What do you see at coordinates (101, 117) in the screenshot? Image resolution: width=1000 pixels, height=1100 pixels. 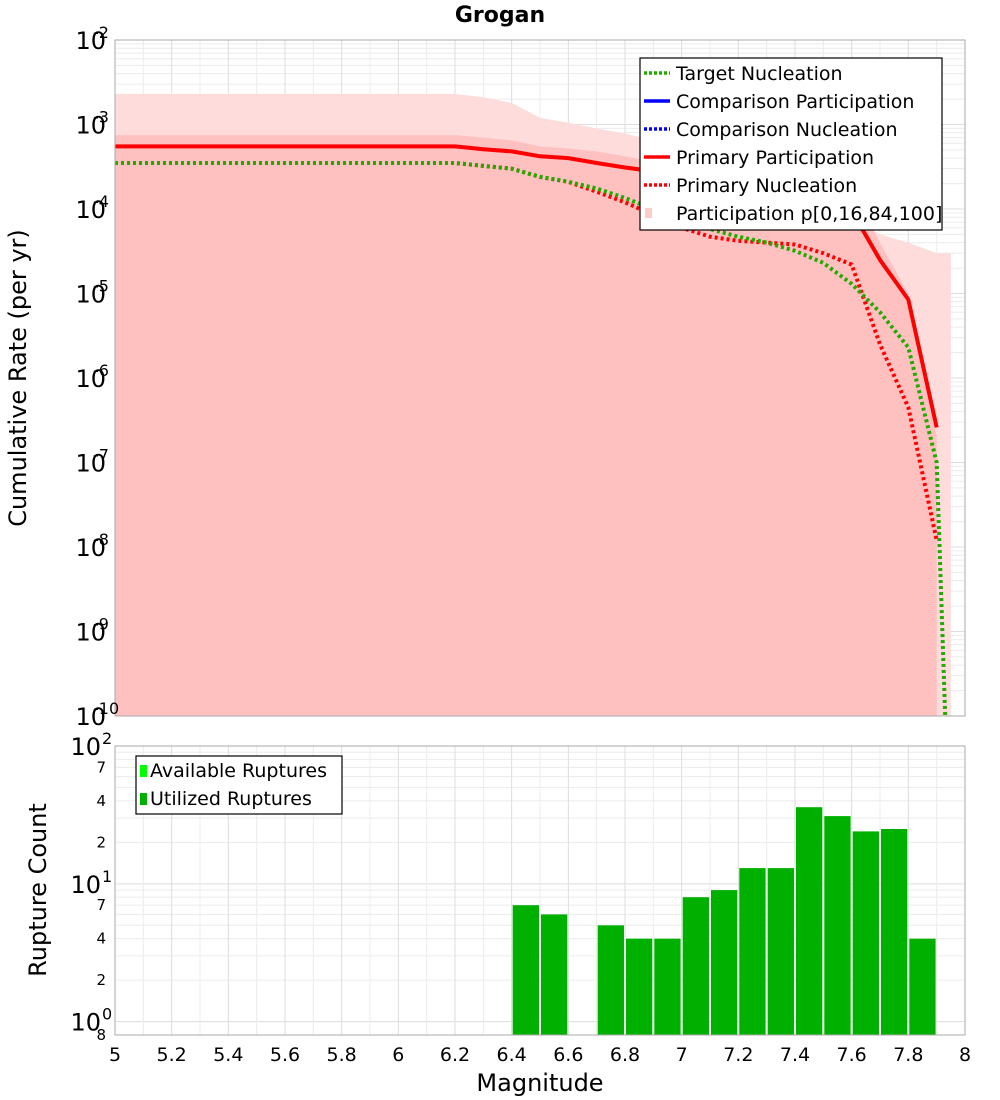 I see `y-tick-exponent: -3` at bounding box center [101, 117].